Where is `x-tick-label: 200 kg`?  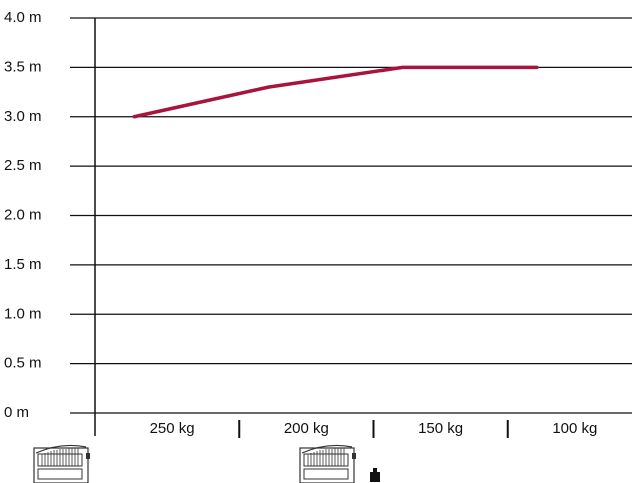 x-tick-label: 200 kg is located at coordinates (306, 428).